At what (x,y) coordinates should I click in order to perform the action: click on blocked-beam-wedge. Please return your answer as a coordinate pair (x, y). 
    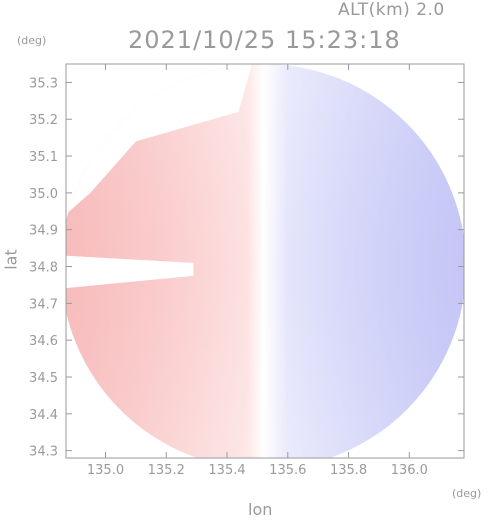
    Looking at the image, I should click on (130, 272).